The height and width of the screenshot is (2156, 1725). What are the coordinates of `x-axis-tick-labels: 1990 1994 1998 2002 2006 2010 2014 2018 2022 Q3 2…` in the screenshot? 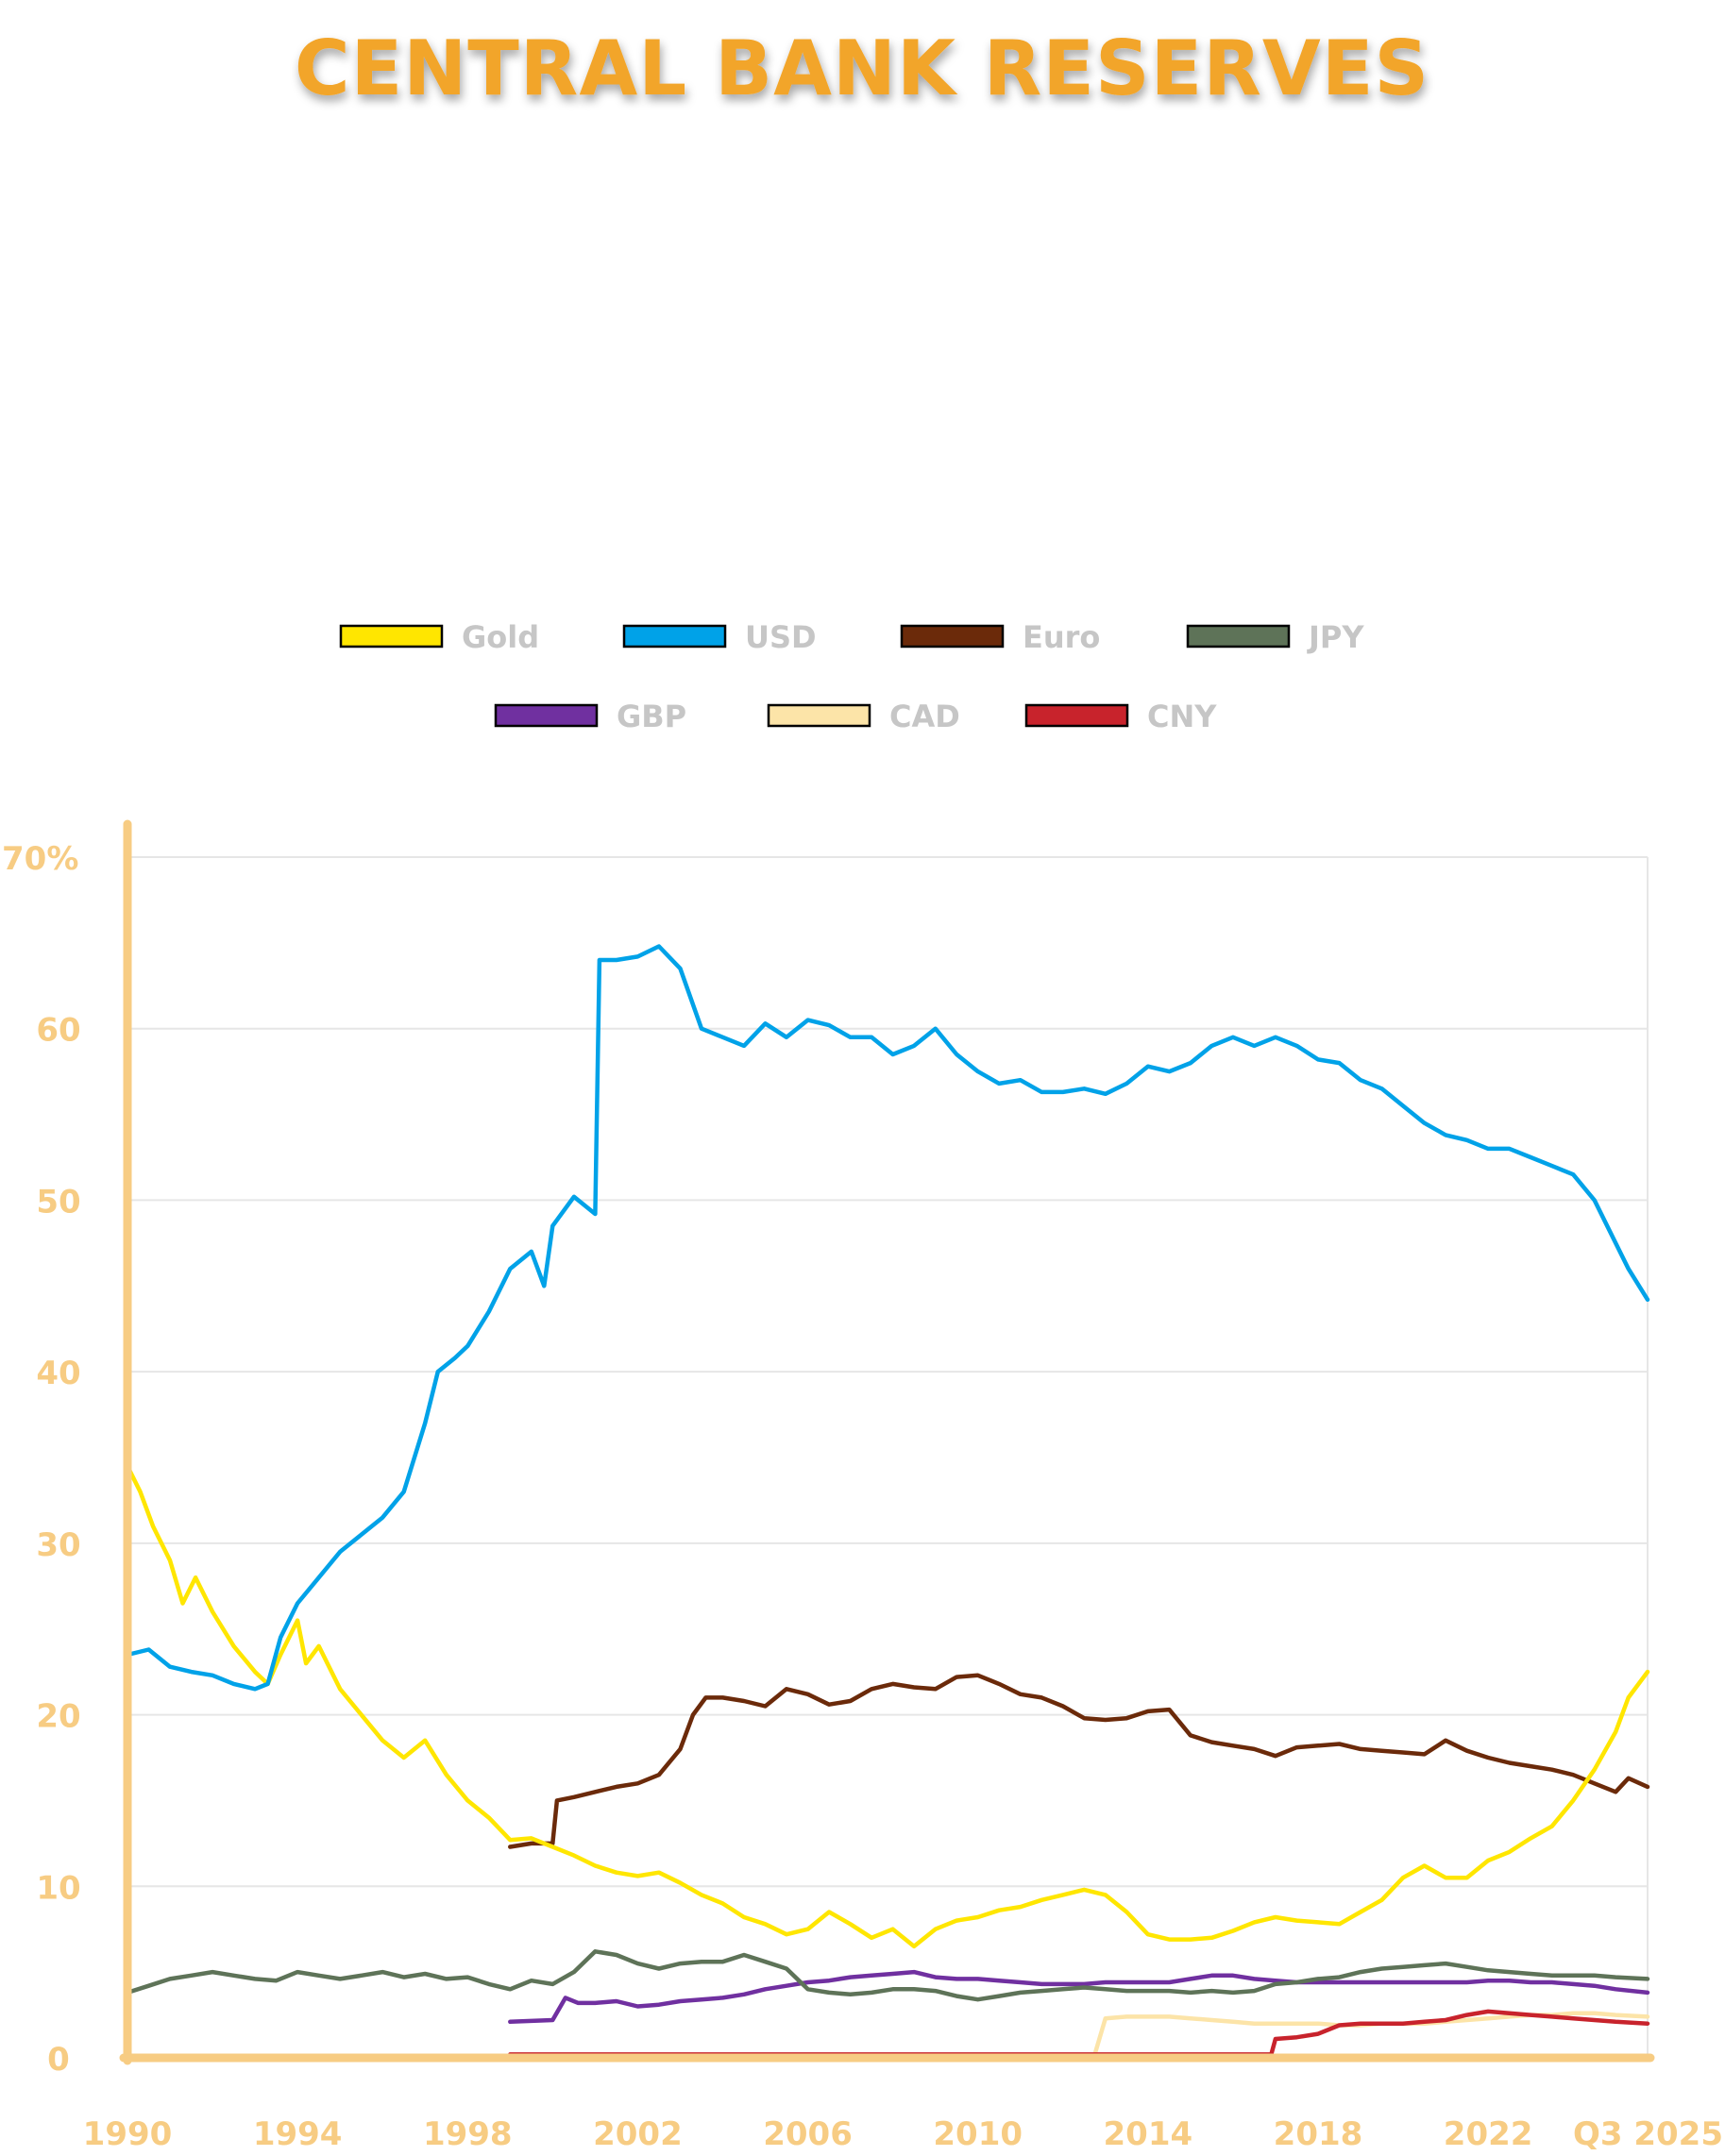 It's located at (903, 2134).